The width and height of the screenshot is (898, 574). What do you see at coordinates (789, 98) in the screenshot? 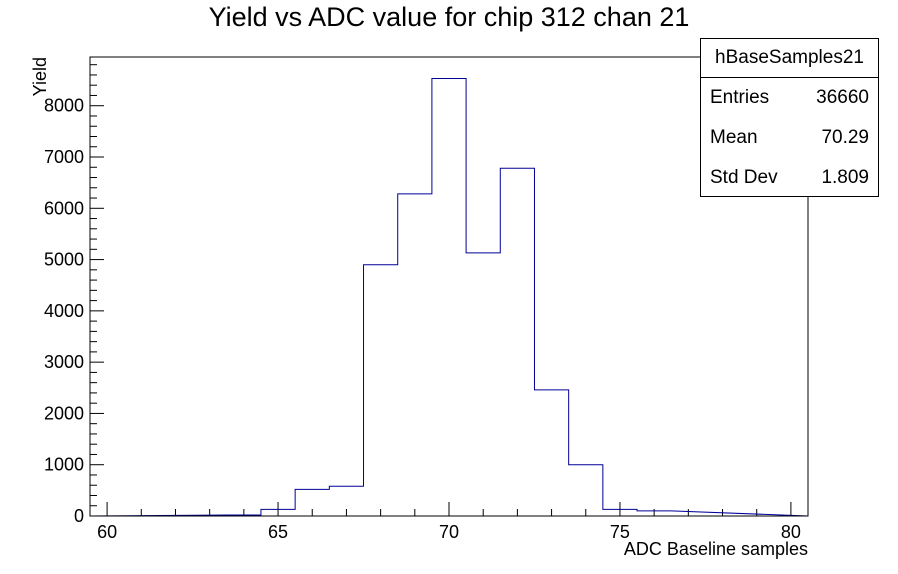
I see `stats-row-entries: Entries 36660` at bounding box center [789, 98].